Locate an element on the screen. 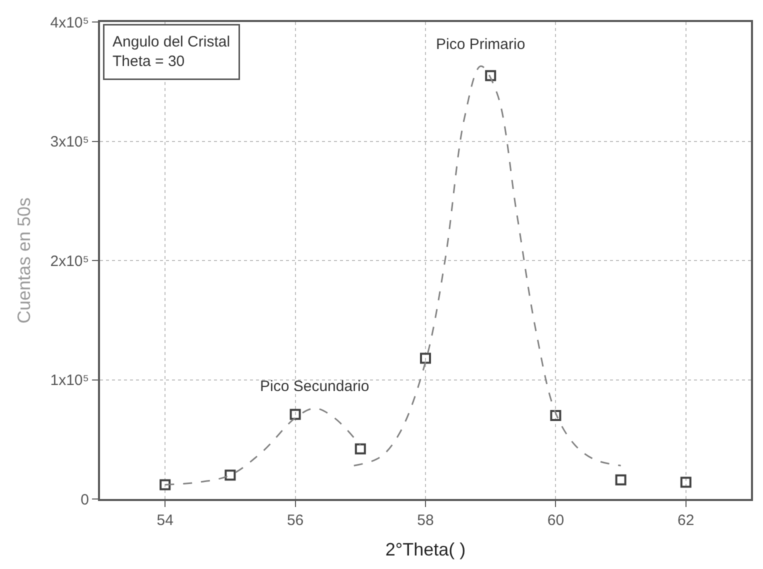 This screenshot has width=763, height=569. x-tick-label: 60 is located at coordinates (555, 520).